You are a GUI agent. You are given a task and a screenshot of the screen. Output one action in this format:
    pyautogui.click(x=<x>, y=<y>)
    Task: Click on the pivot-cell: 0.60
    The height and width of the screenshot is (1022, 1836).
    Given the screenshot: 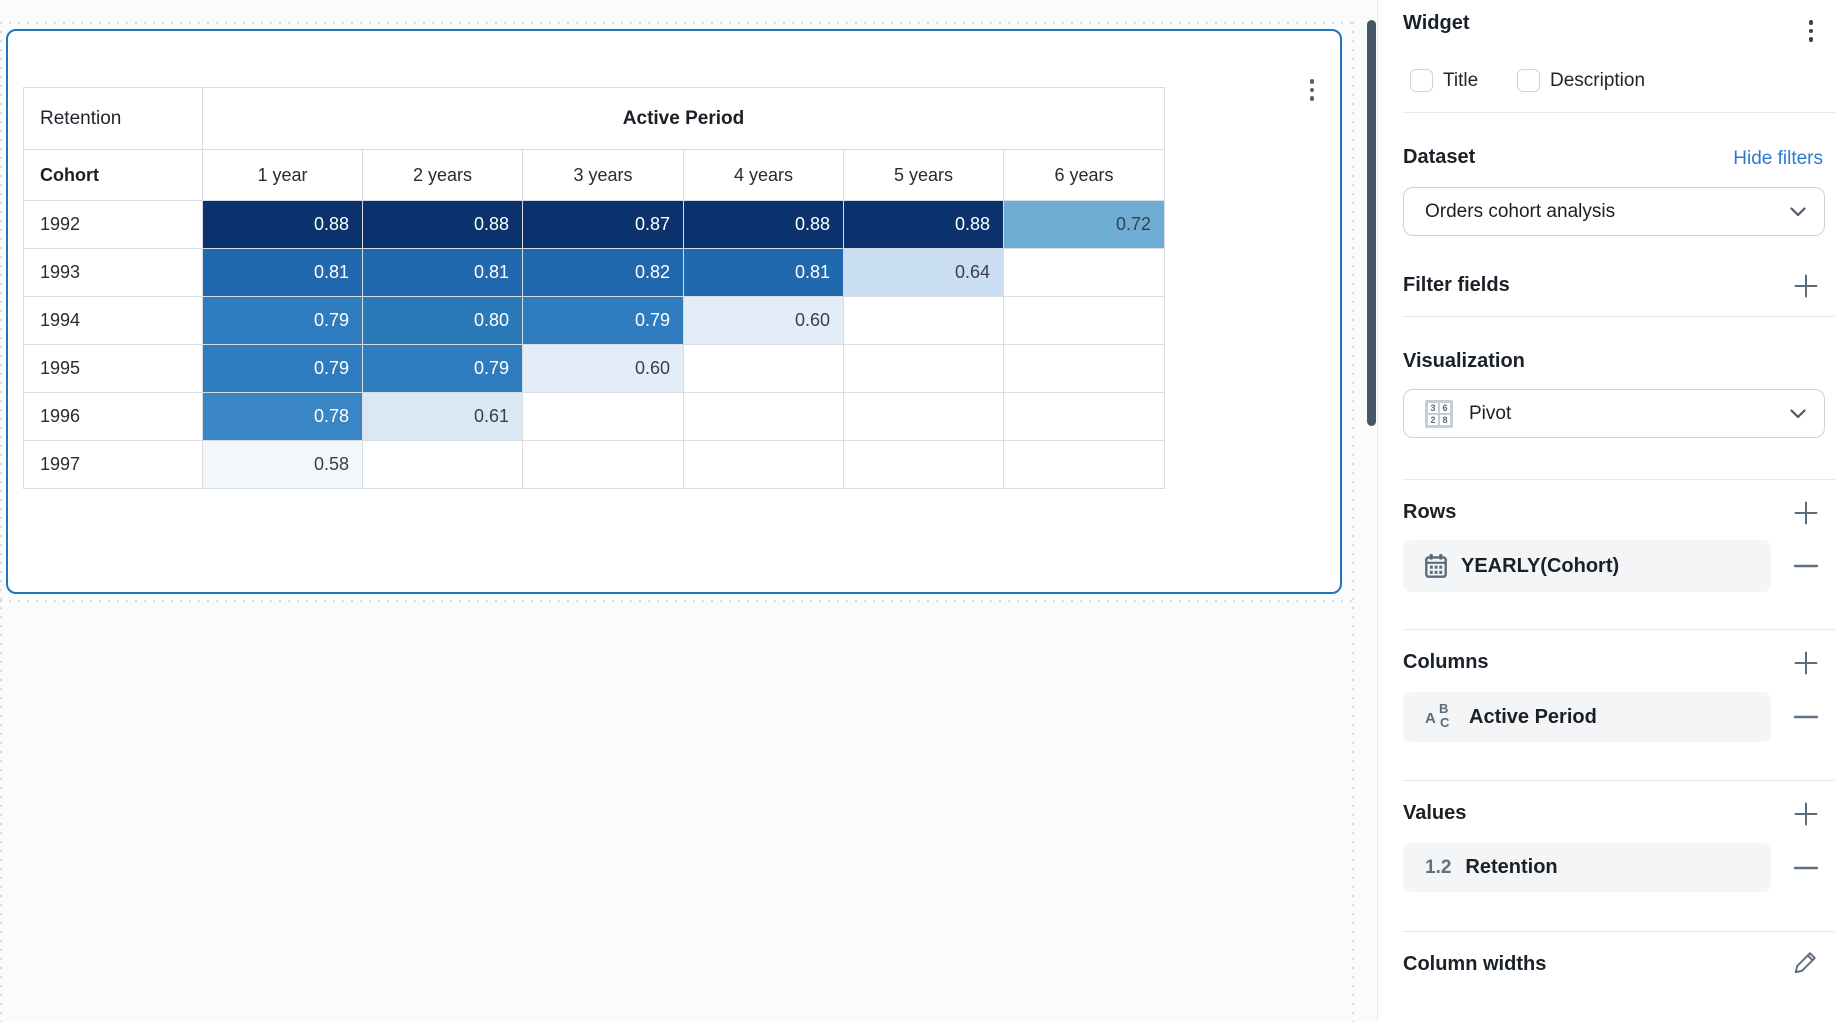 What is the action you would take?
    pyautogui.click(x=763, y=320)
    